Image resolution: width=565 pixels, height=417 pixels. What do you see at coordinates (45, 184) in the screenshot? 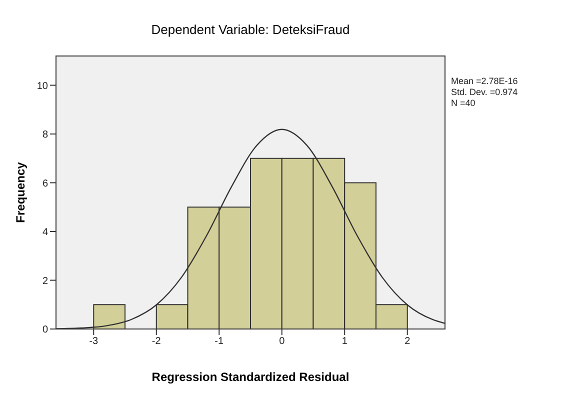
I see `y-tick-label: 6` at bounding box center [45, 184].